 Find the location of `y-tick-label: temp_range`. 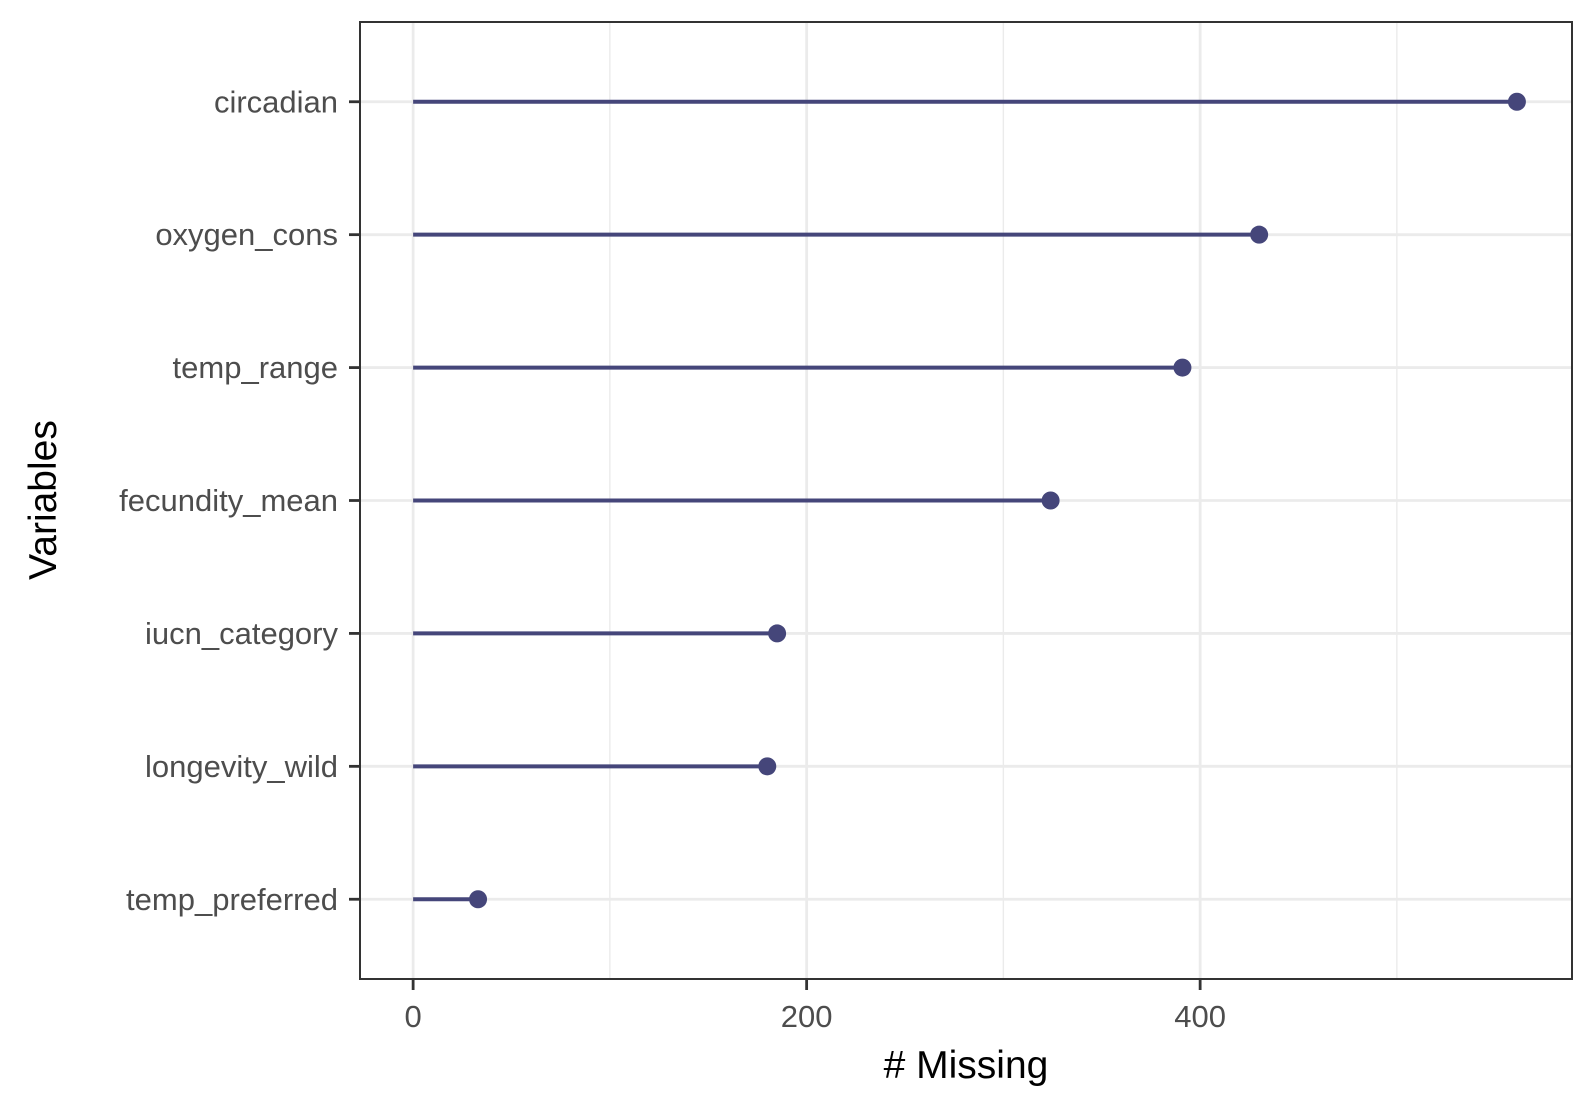

y-tick-label: temp_range is located at coordinates (255, 367).